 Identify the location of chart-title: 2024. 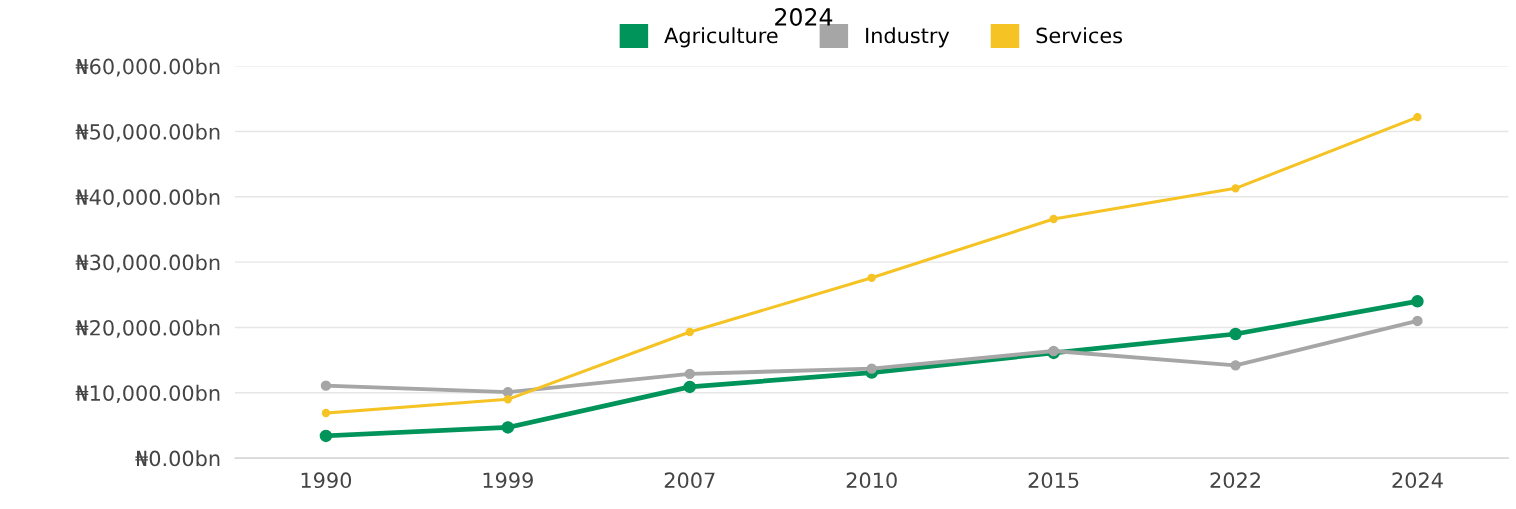
(804, 17).